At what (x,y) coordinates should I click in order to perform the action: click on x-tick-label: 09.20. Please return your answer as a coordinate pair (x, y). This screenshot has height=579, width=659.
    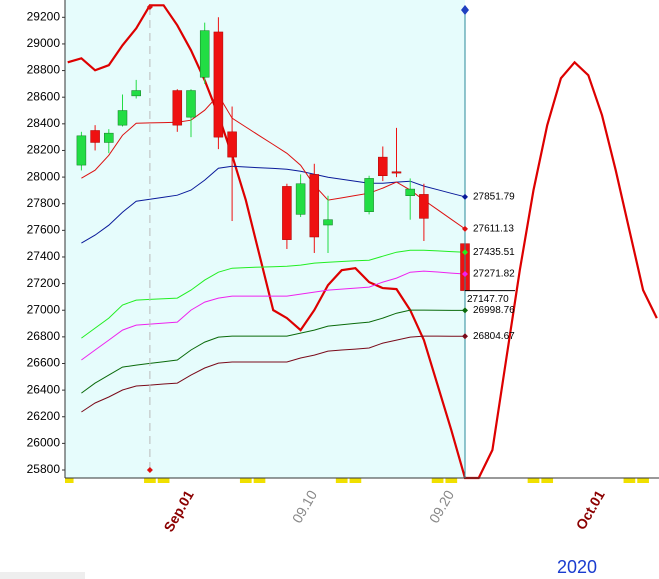
    Looking at the image, I should click on (441, 506).